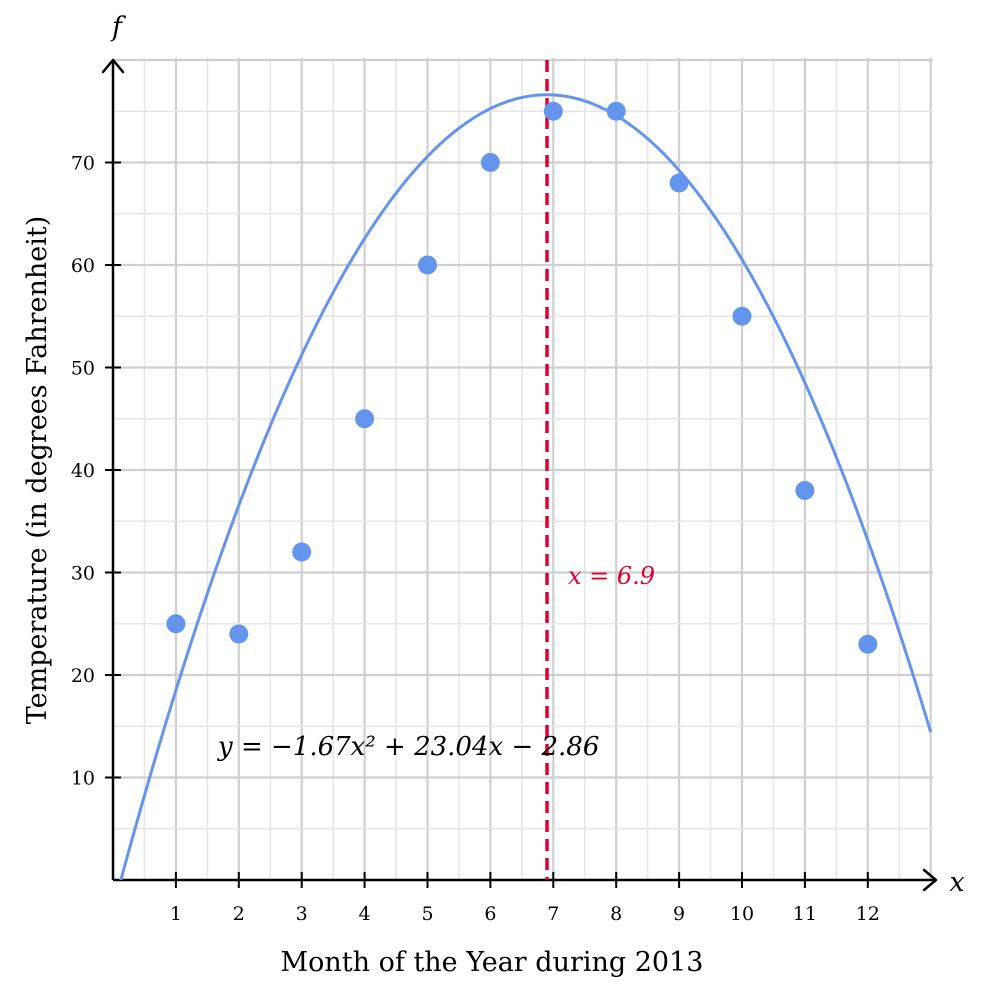 Image resolution: width=988 pixels, height=988 pixels. What do you see at coordinates (118, 27) in the screenshot?
I see `y-axis-letter: f` at bounding box center [118, 27].